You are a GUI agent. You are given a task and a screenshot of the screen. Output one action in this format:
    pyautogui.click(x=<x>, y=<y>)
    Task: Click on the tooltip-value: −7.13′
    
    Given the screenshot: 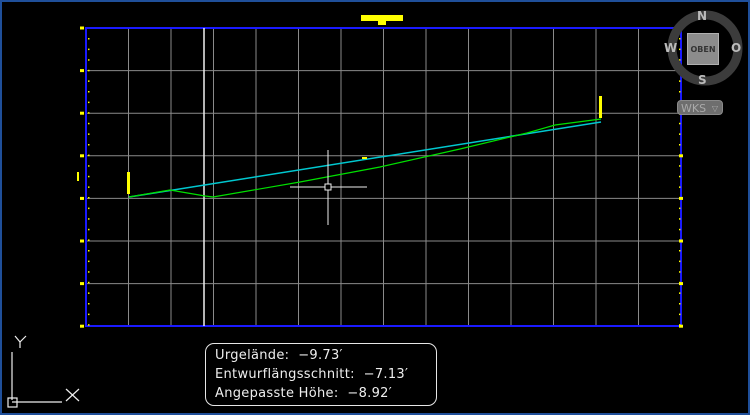 What is the action you would take?
    pyautogui.click(x=386, y=374)
    